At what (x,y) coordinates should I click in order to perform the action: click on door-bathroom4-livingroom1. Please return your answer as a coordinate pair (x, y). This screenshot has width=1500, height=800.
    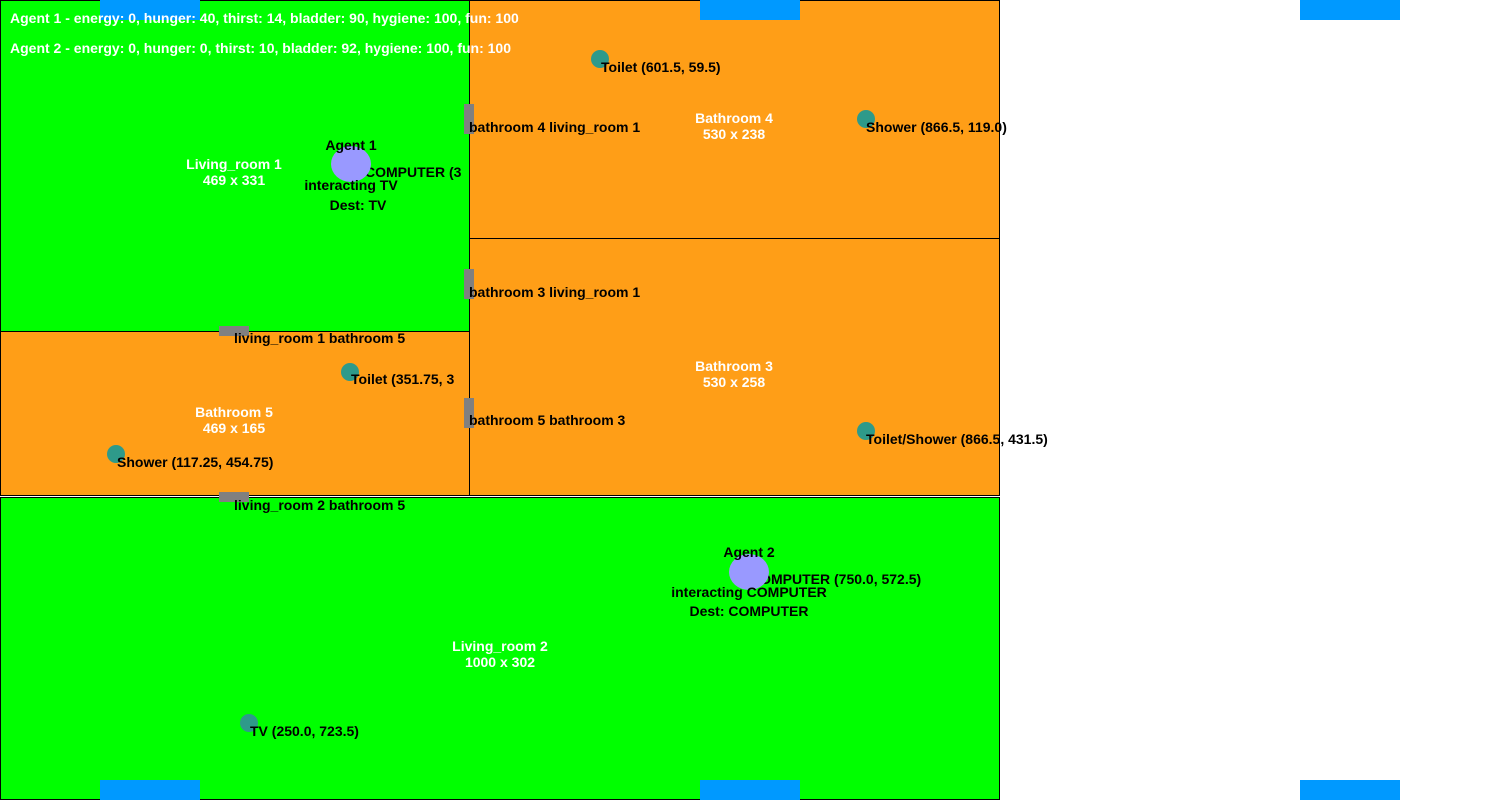
    Looking at the image, I should click on (469, 119).